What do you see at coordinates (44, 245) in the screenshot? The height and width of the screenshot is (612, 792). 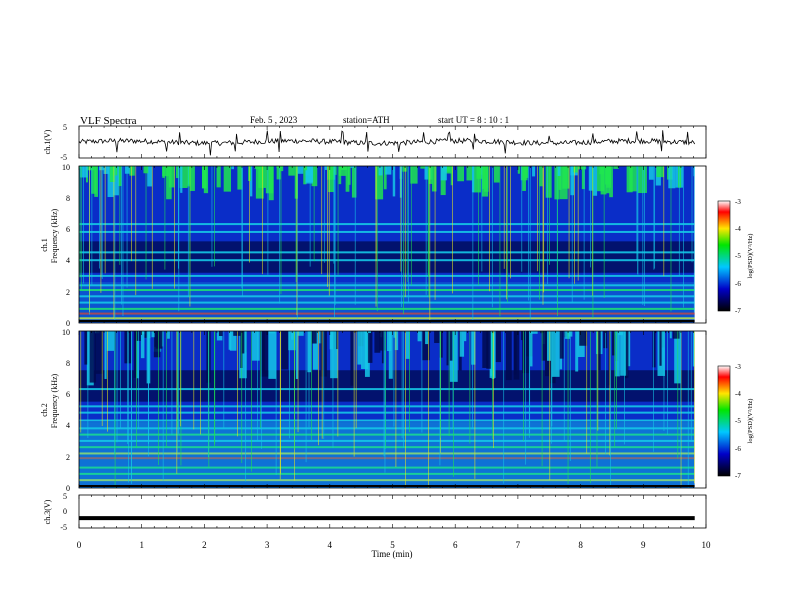 I see `ch1-spec-channel: ch.1` at bounding box center [44, 245].